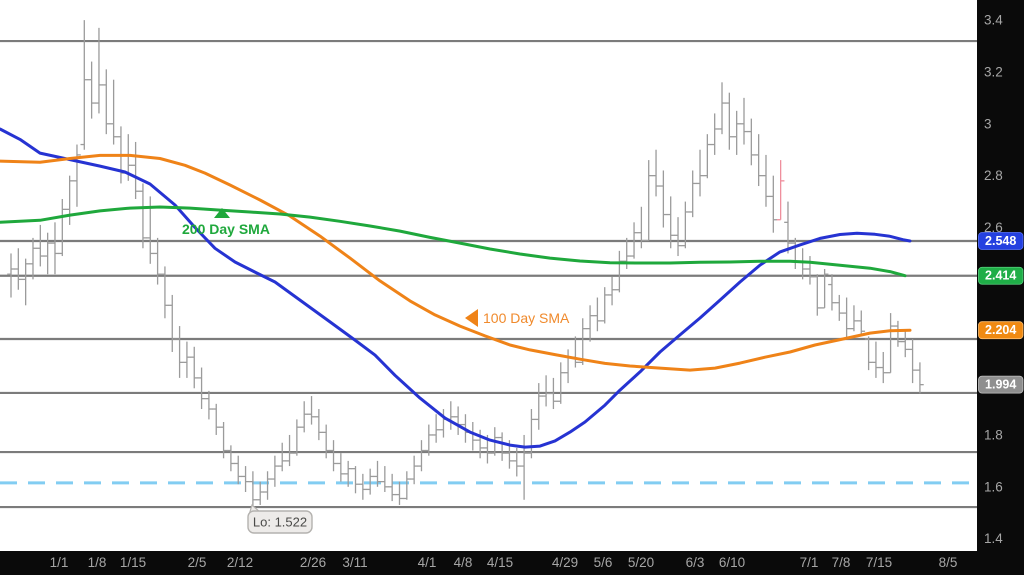 This screenshot has height=575, width=1024. I want to click on low-tooltip-text: Lo: 1.522, so click(280, 522).